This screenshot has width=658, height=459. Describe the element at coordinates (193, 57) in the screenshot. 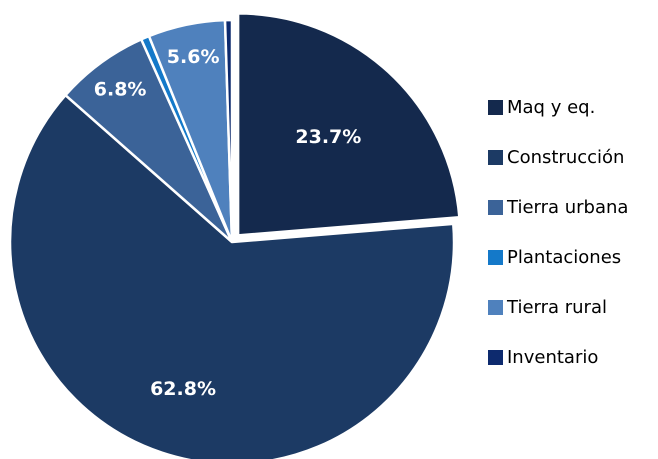

I see `value-label: 5.6%` at that location.